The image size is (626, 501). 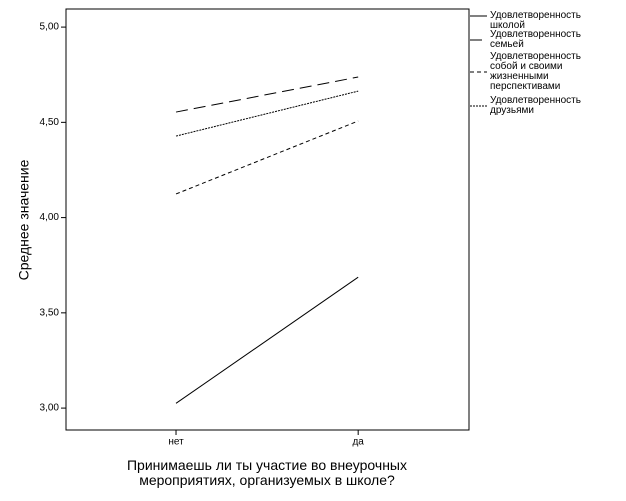 I want to click on y-tick-label: 3,50, so click(x=50, y=312).